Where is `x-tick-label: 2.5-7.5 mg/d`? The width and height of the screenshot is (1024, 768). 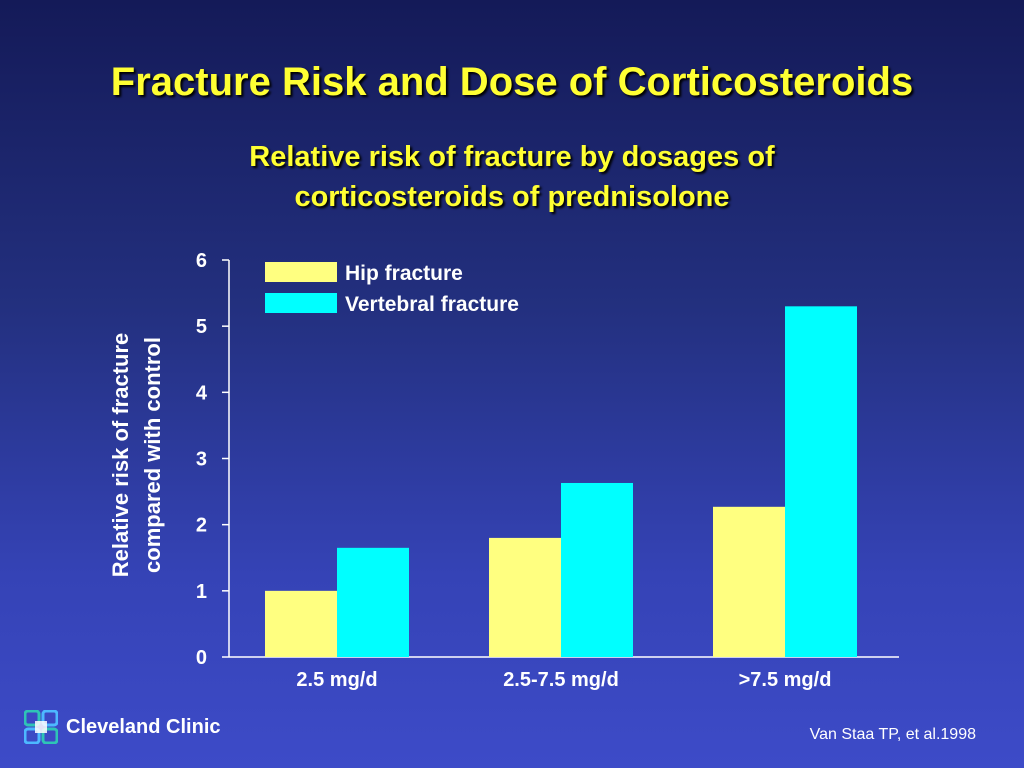
x-tick-label: 2.5-7.5 mg/d is located at coordinates (561, 680).